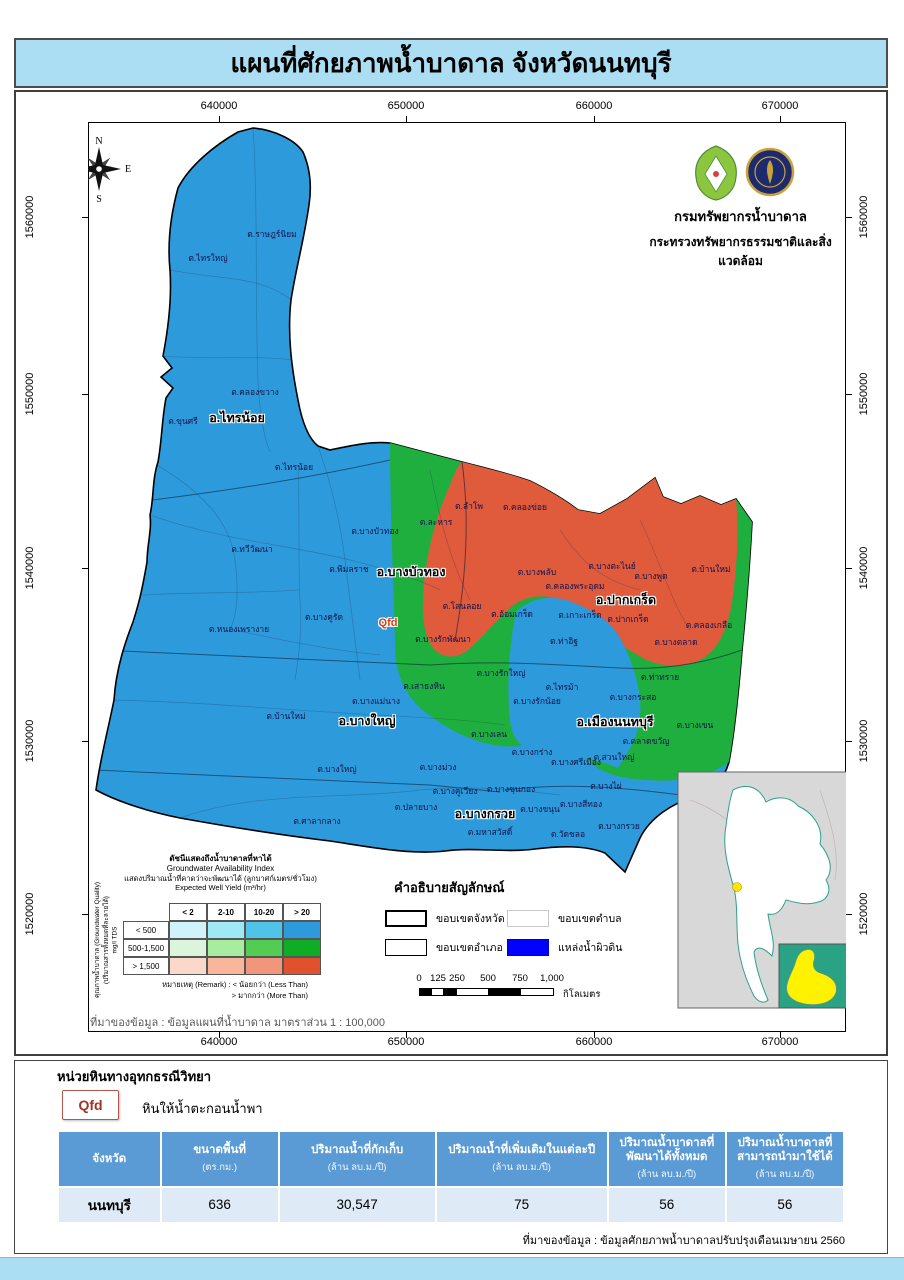  I want to click on scalebar-tick: 0, so click(419, 978).